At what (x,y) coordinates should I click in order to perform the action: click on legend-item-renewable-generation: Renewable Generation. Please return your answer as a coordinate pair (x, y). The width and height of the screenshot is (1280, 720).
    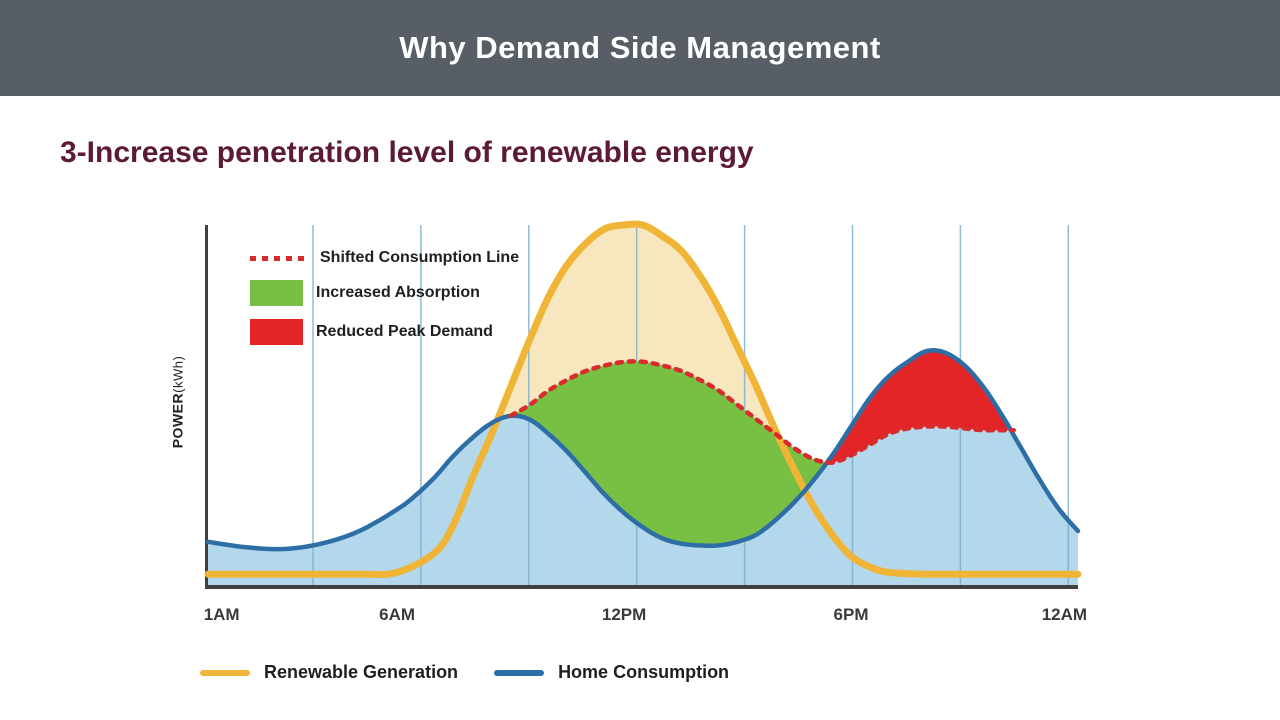
    Looking at the image, I should click on (329, 672).